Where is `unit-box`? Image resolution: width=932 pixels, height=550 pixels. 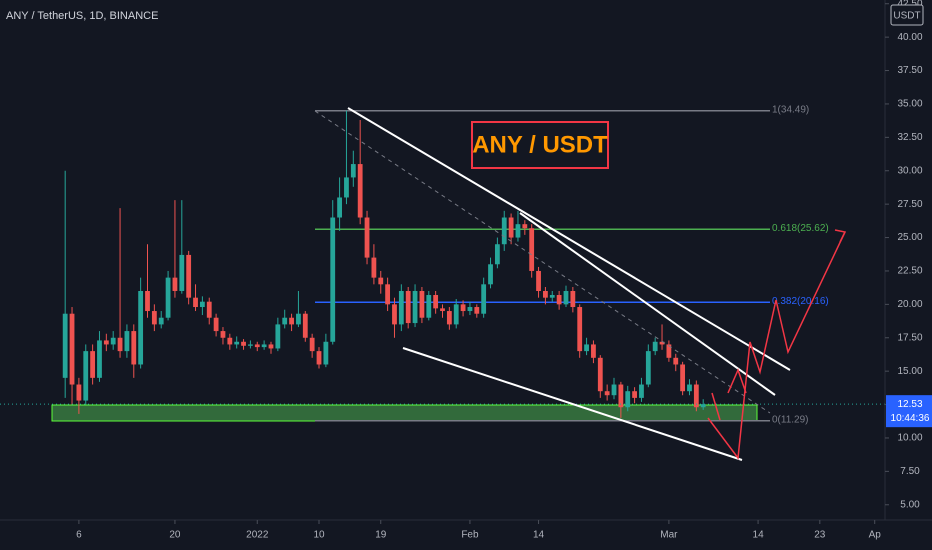 unit-box is located at coordinates (907, 15).